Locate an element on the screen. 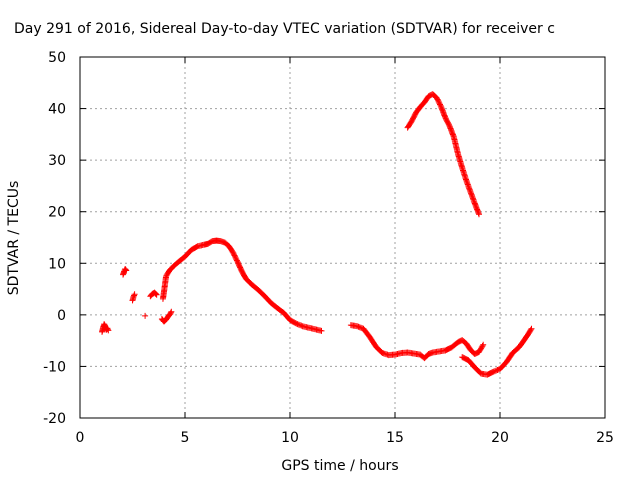 This screenshot has height=480, width=640. x-tick-label: 25 is located at coordinates (605, 438).